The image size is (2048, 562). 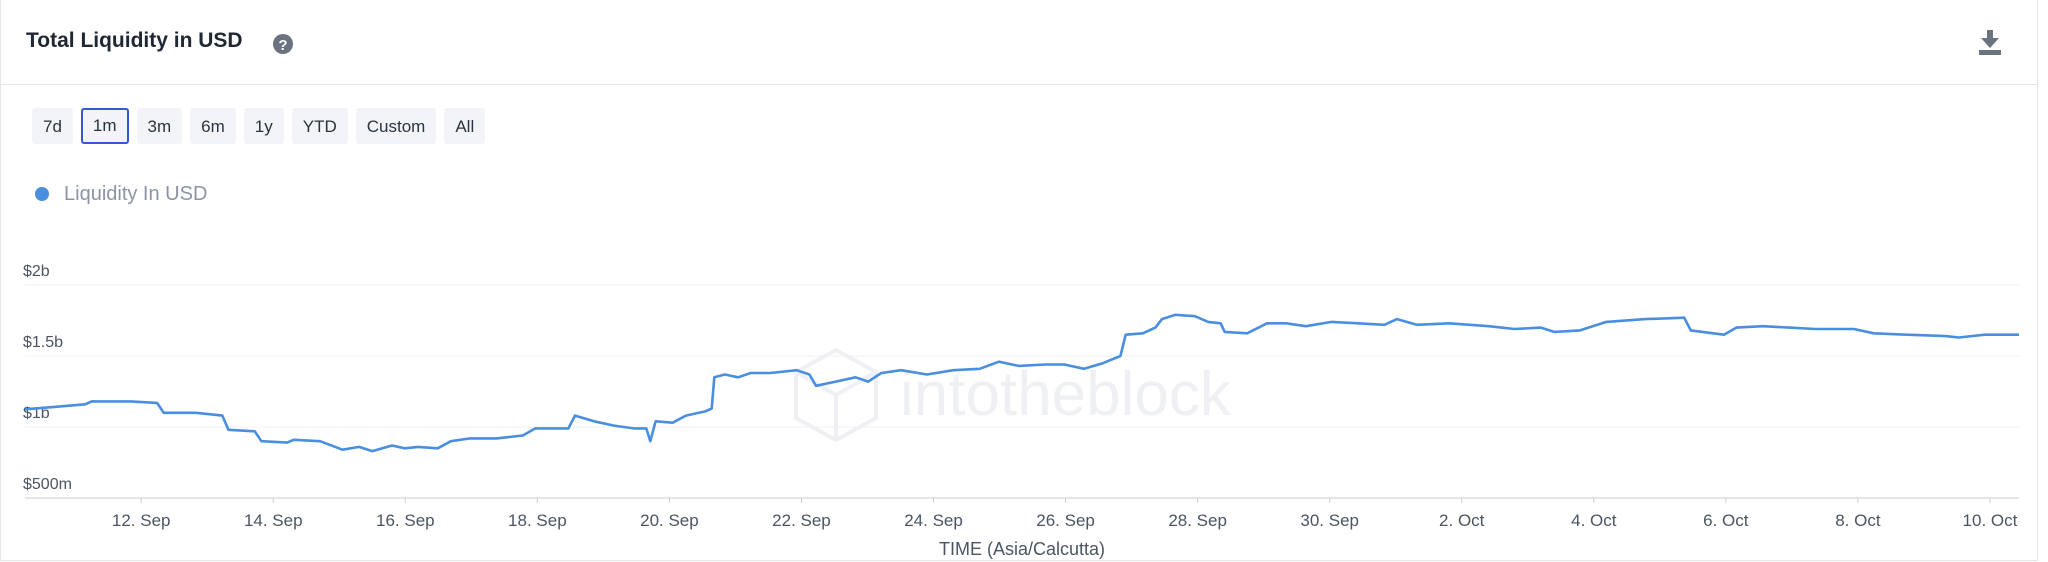 I want to click on help-icon: ?, so click(x=283, y=44).